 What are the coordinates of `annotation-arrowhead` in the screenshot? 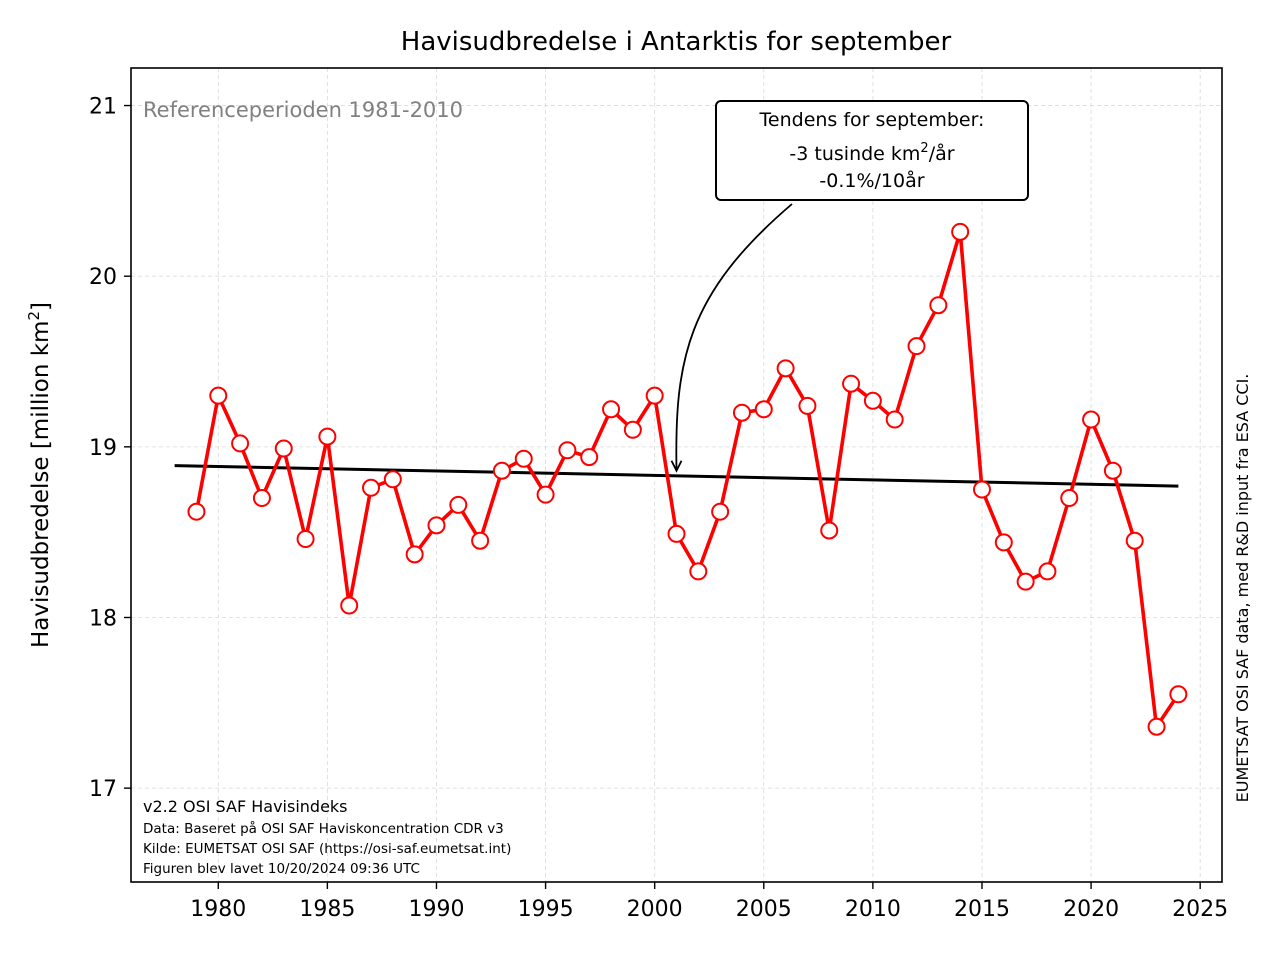 It's located at (676, 466).